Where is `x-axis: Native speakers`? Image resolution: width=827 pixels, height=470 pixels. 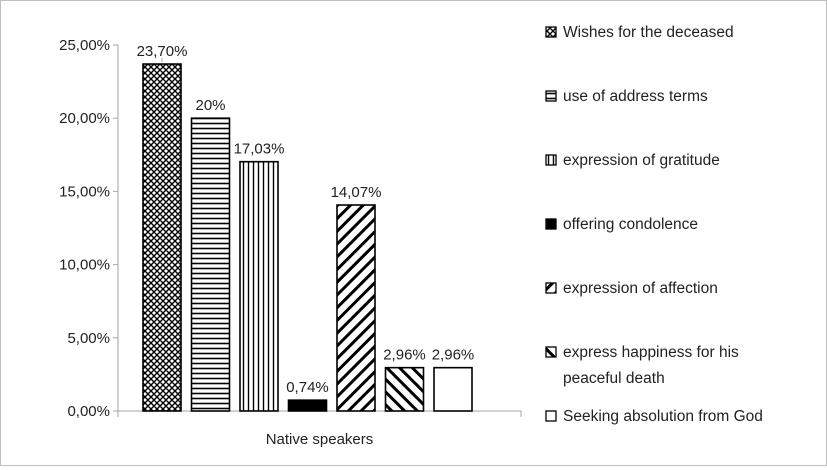
x-axis: Native speakers is located at coordinates (320, 439).